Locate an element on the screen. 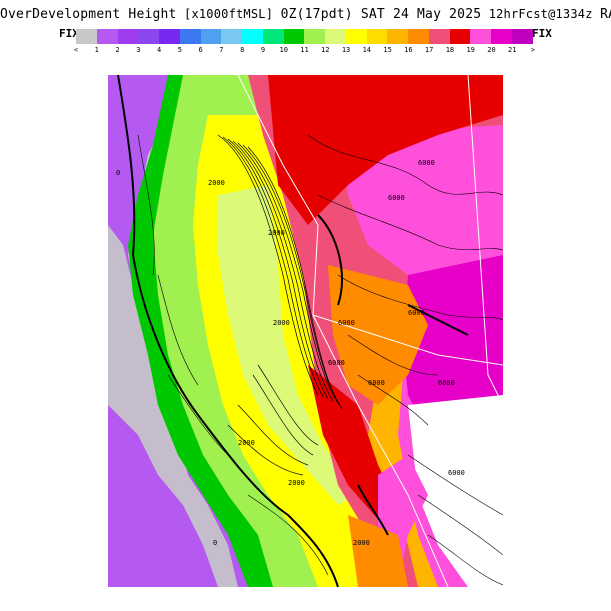  colorbar-tick-label: 7 is located at coordinates (221, 50).